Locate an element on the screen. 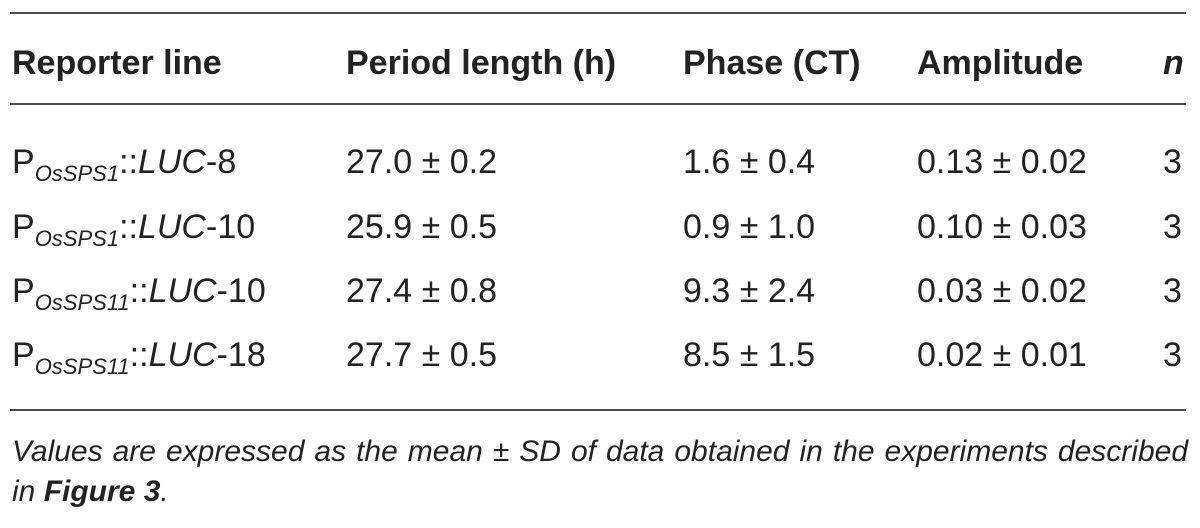  amplitude-cell: 0.03 ± 0.02 is located at coordinates (1002, 291).